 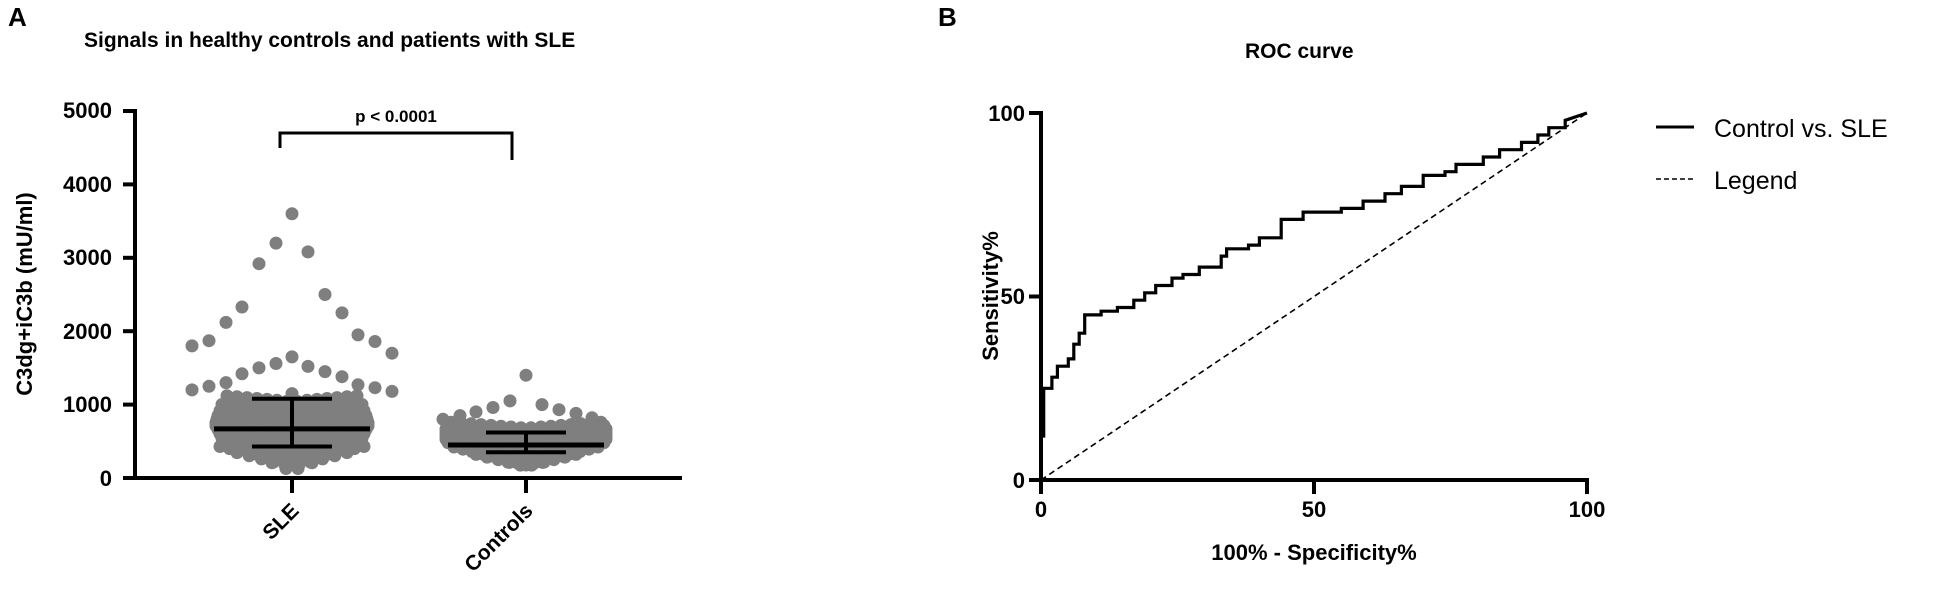 I want to click on y-tick-label: 1000, so click(x=87, y=404).